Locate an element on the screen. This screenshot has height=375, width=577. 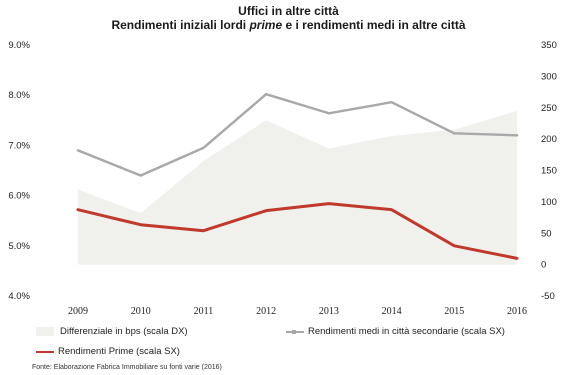
y-right-tick-label: 300 is located at coordinates (549, 76).